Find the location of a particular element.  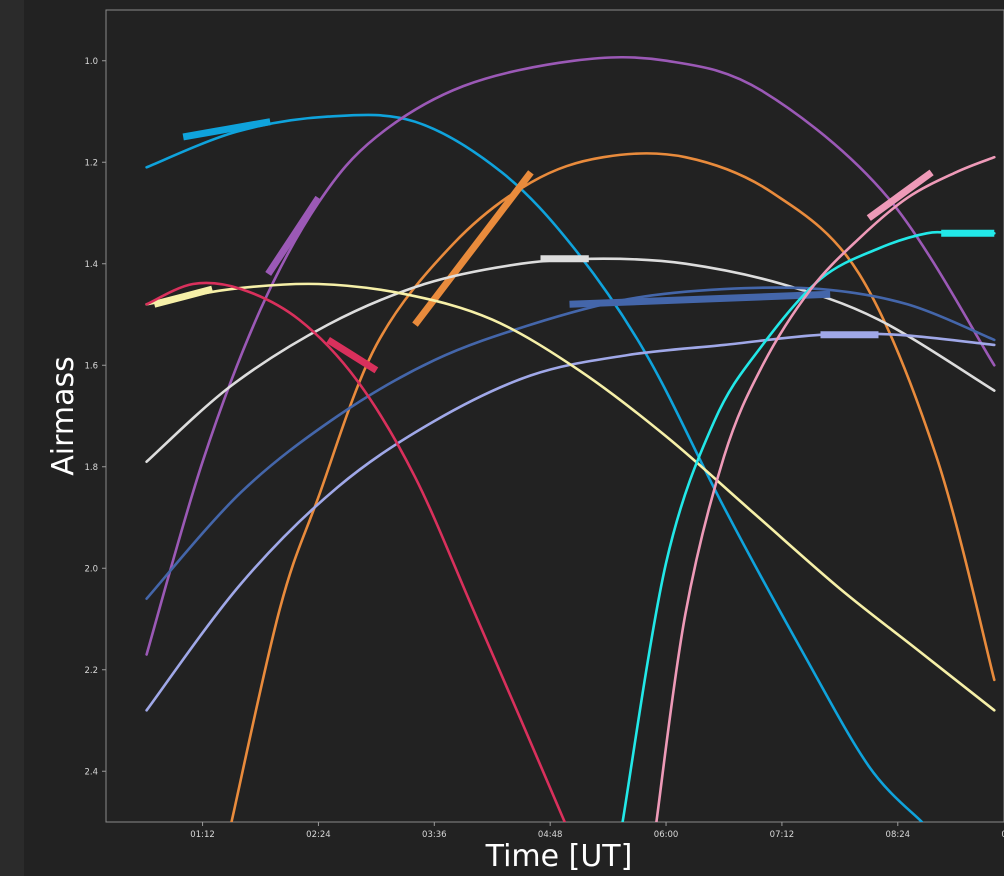

y-tick-label: 2.0 is located at coordinates (91, 569).